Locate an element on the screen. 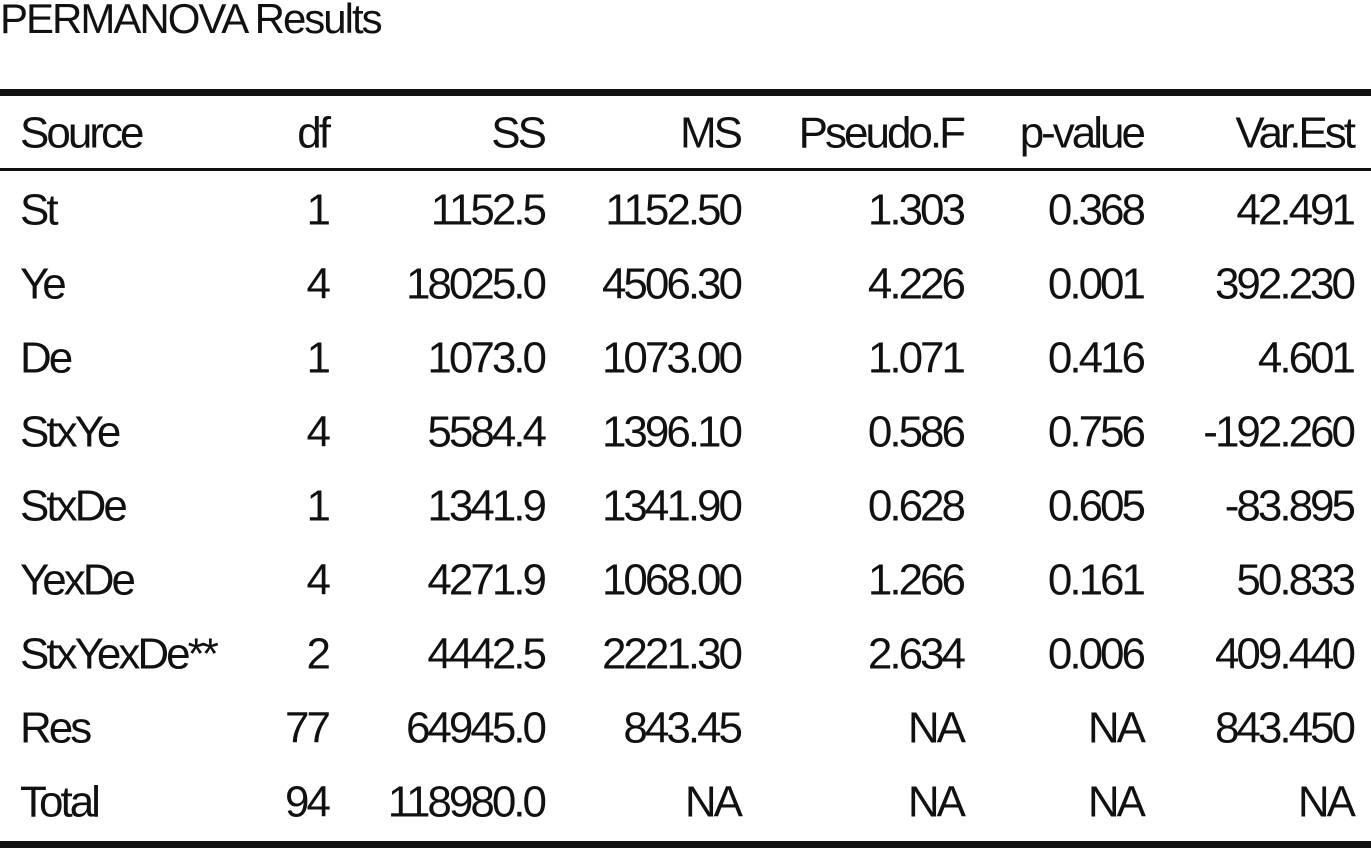 The width and height of the screenshot is (1371, 849). table-cell: 4442.5 is located at coordinates (486, 654).